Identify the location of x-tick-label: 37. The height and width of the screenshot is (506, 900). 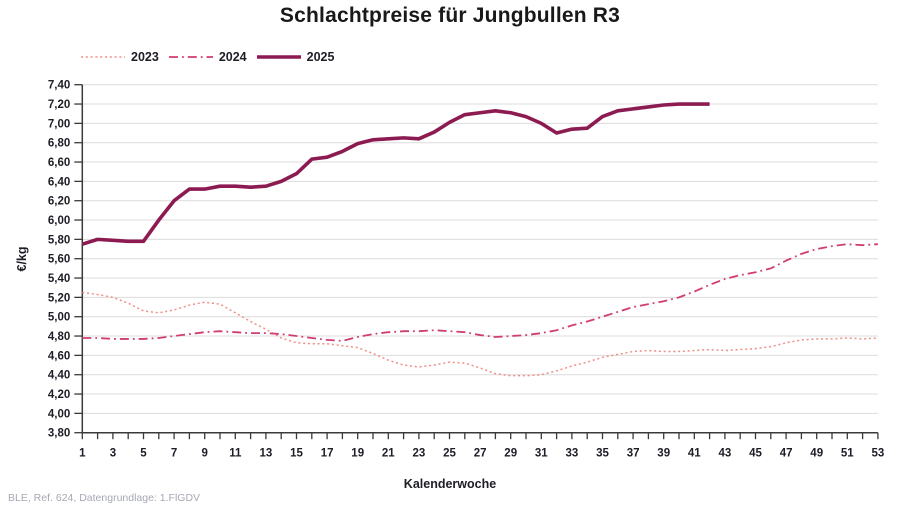
(633, 454).